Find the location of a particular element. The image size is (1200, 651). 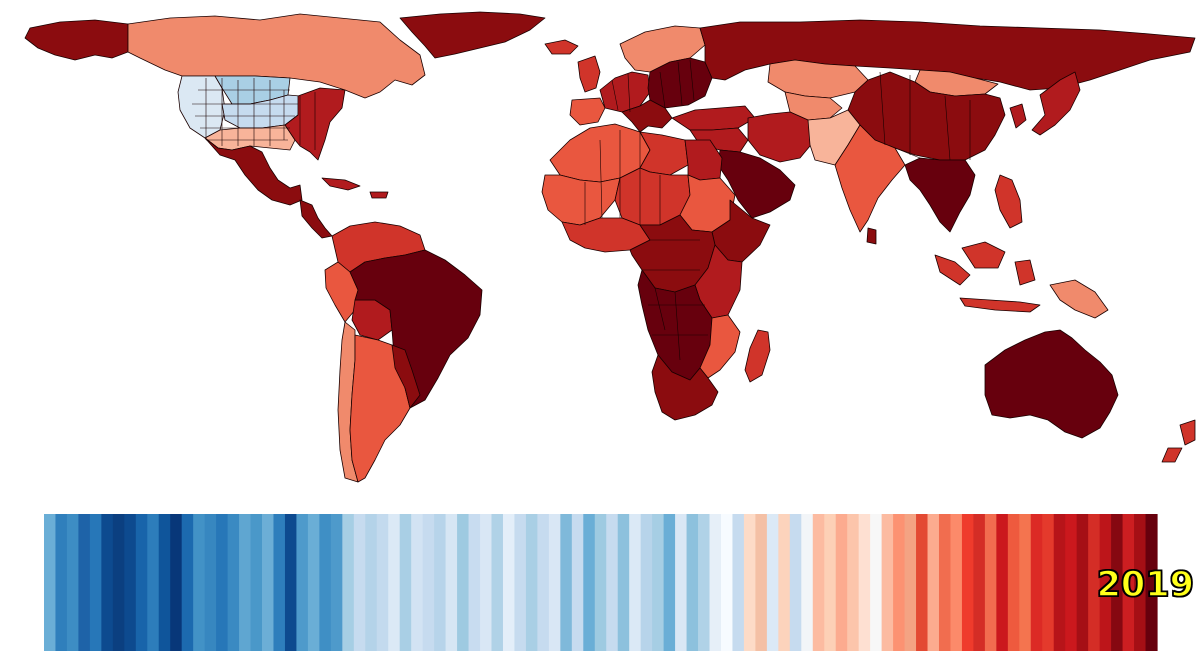

region-central-america is located at coordinates (316, 219).